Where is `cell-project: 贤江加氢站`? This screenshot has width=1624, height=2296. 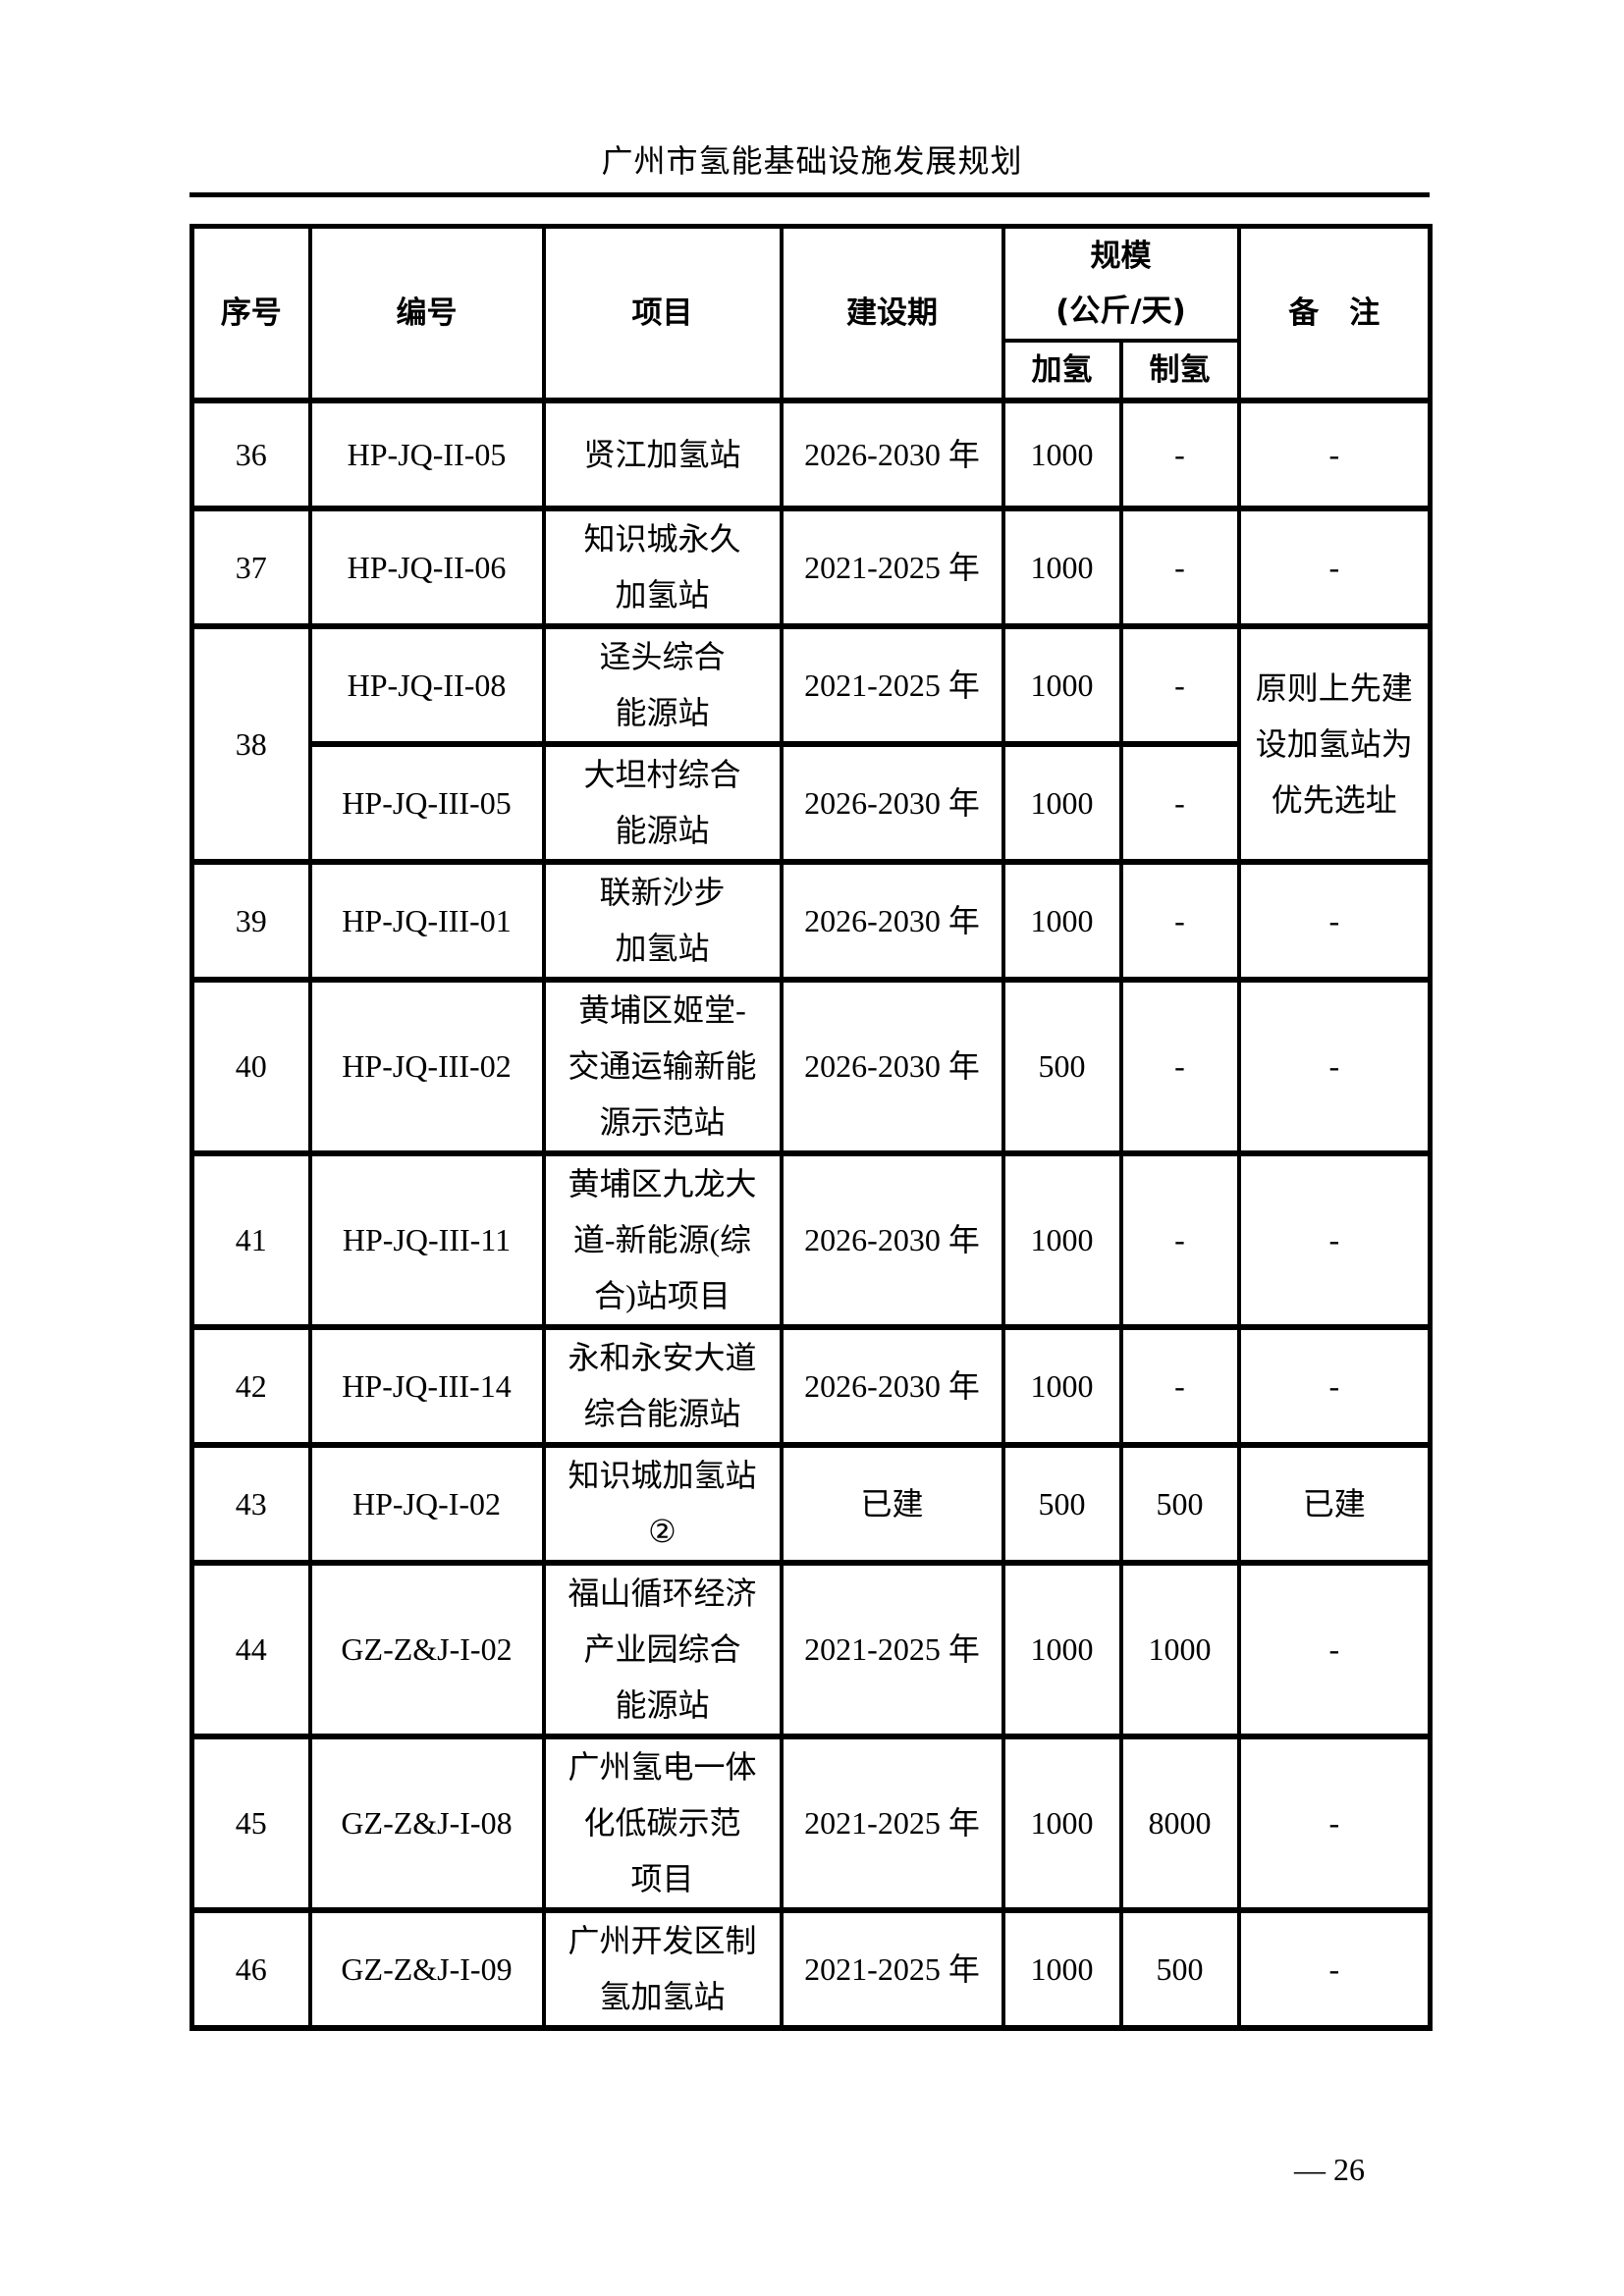 cell-project: 贤江加氢站 is located at coordinates (662, 454).